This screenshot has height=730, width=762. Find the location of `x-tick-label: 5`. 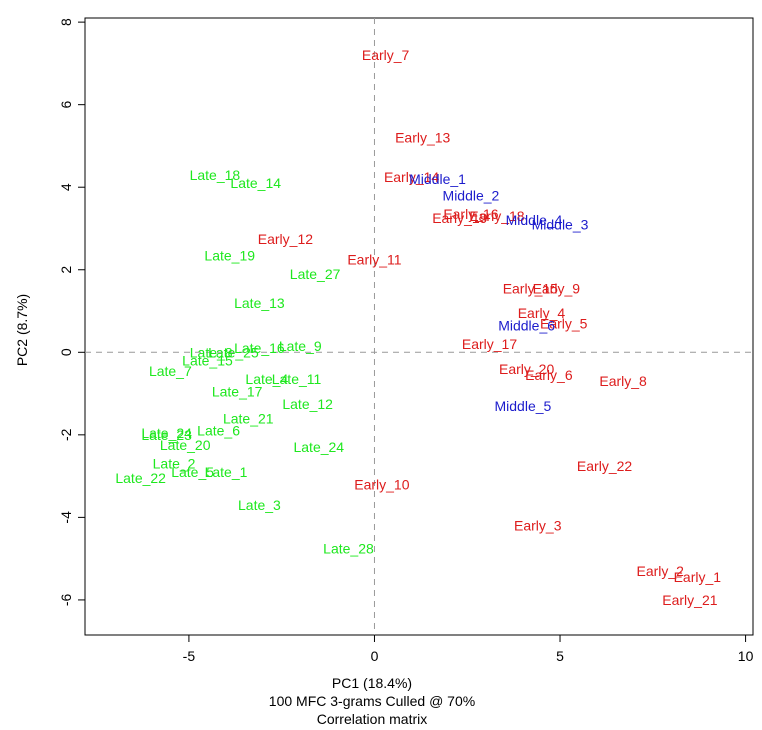

x-tick-label: 5 is located at coordinates (560, 656).